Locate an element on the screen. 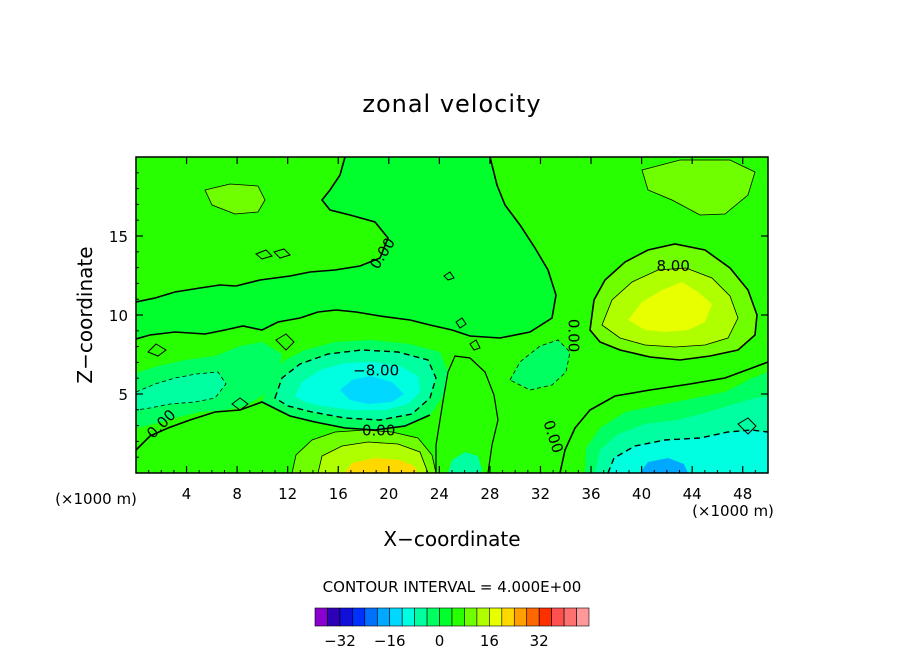 This screenshot has height=654, width=904. field-upper-left is located at coordinates (262, 229).